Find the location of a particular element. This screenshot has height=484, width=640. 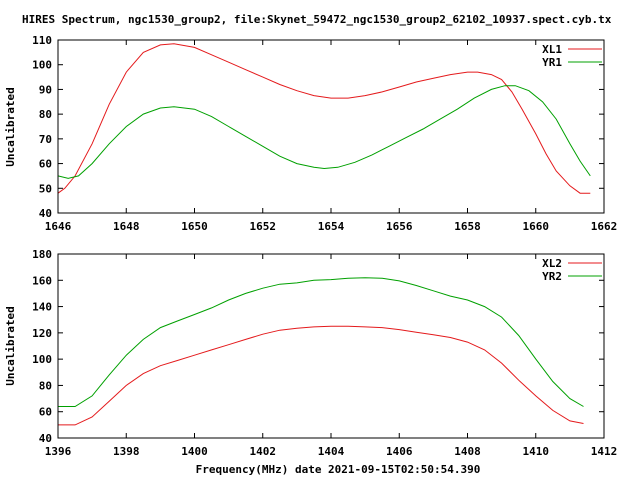

x-tick-label: 1660 is located at coordinates (536, 226).